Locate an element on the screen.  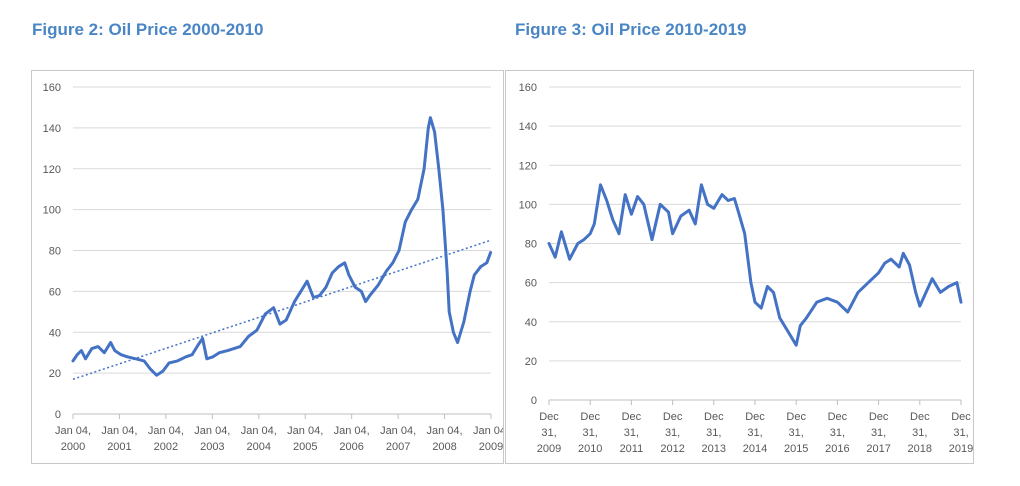
x-tick-label: Jan 04, 2007 is located at coordinates (398, 439).